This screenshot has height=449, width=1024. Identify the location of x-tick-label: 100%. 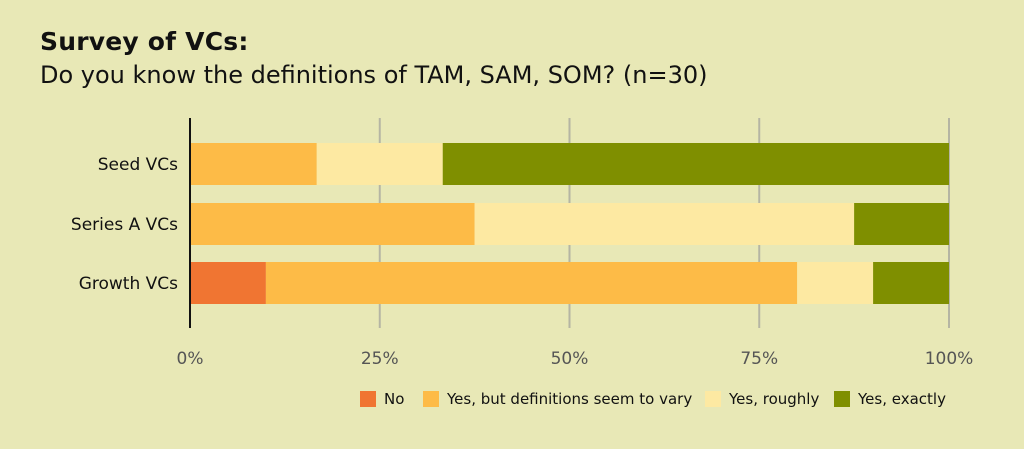
(949, 359).